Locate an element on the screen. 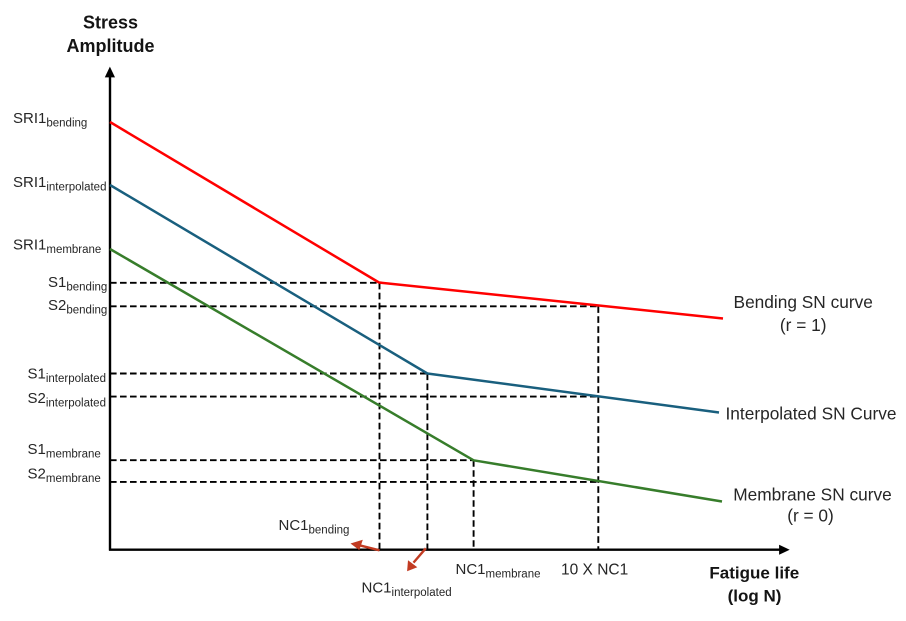 The image size is (906, 621). svg-text: S1membrane is located at coordinates (64, 451).